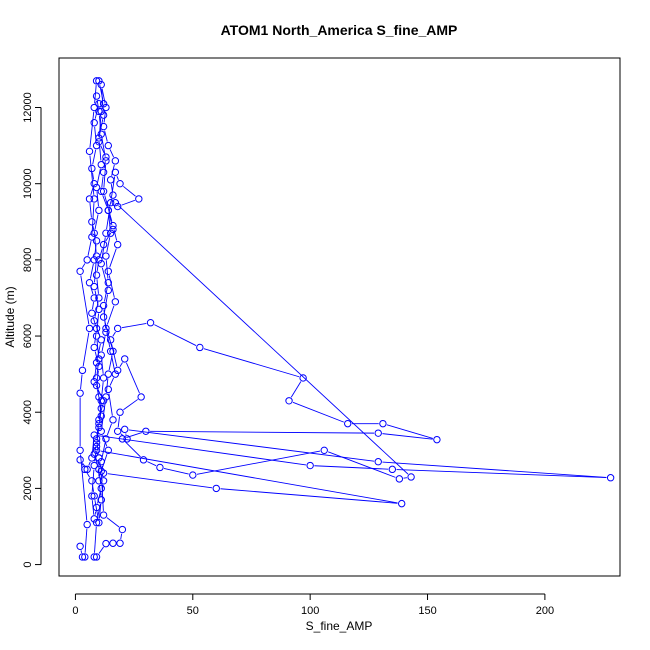 The image size is (650, 650). I want to click on x-tick-label: 0, so click(75, 611).